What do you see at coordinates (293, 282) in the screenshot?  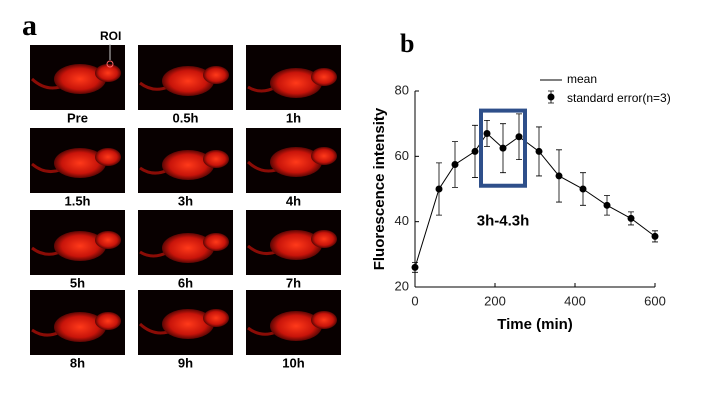 I see `image-label: 7h` at bounding box center [293, 282].